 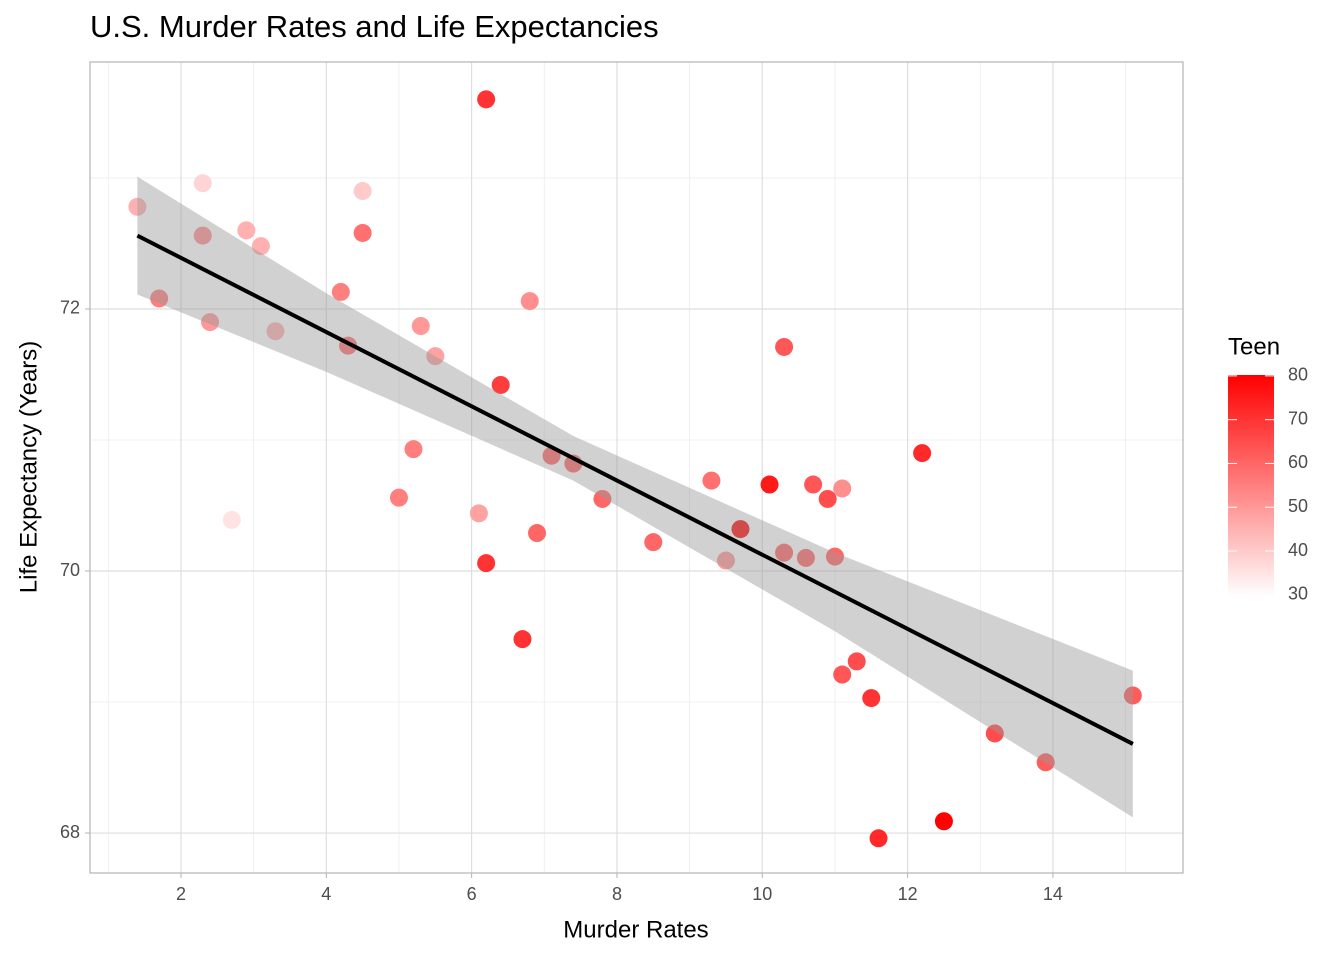 What do you see at coordinates (1298, 462) in the screenshot?
I see `legend-label: 60` at bounding box center [1298, 462].